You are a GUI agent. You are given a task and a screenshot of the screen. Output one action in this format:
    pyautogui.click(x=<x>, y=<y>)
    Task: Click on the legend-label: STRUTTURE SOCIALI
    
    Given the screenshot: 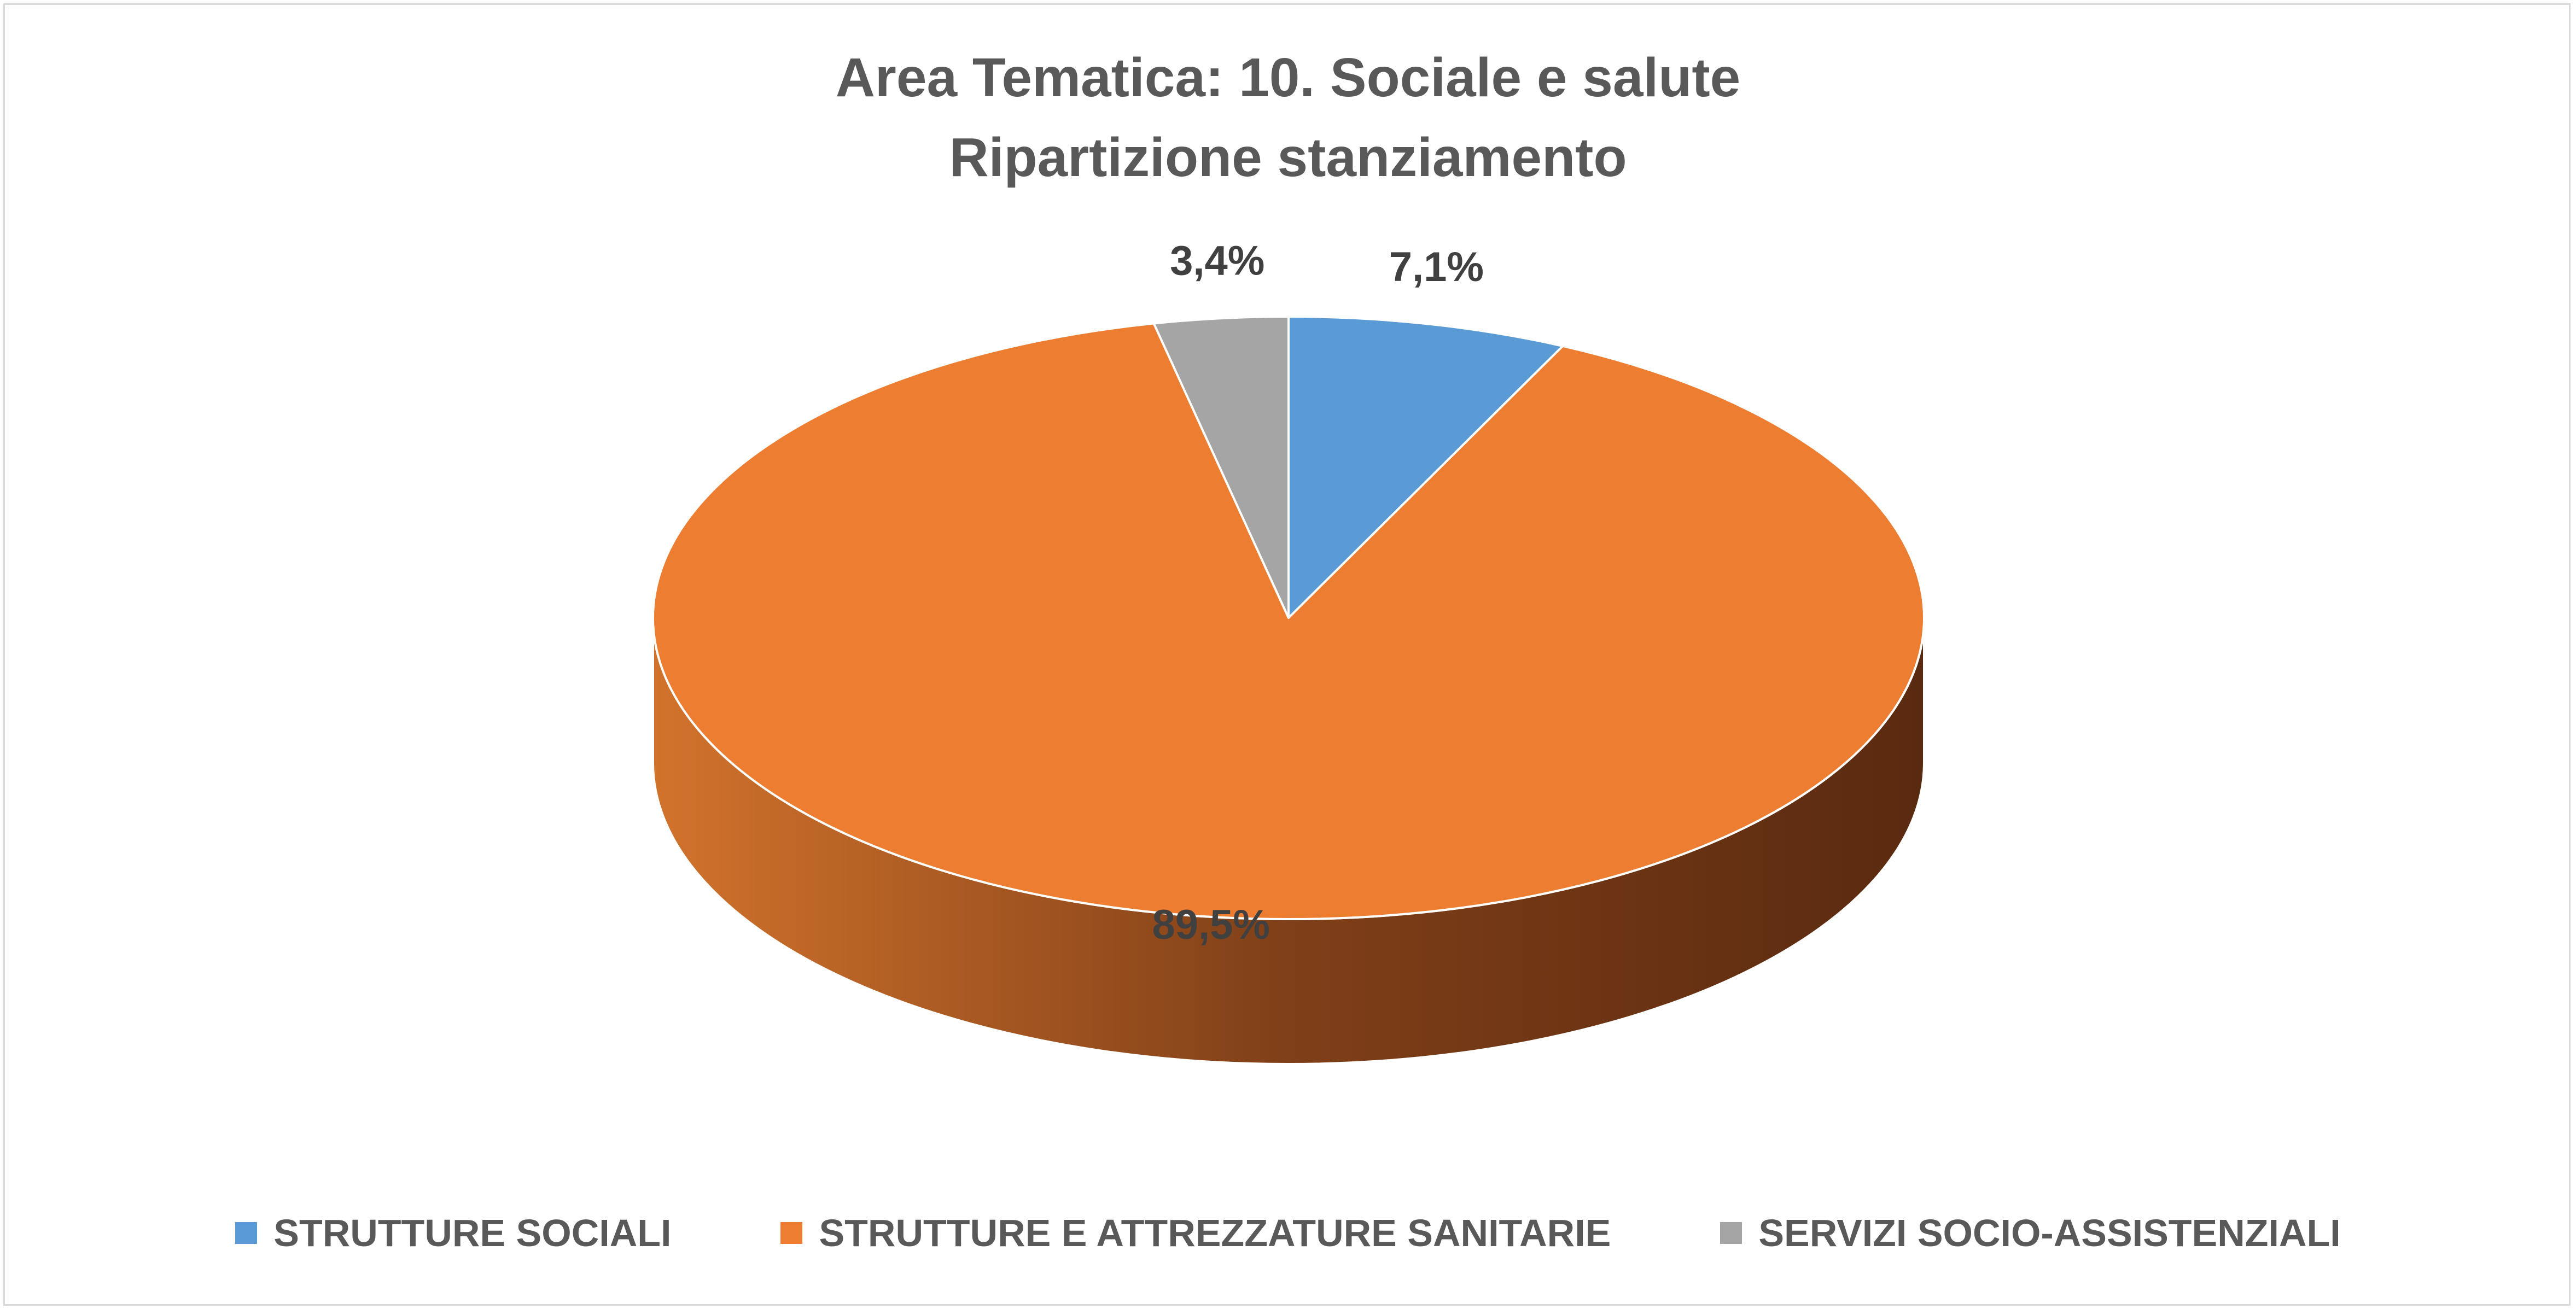 What is the action you would take?
    pyautogui.click(x=472, y=1233)
    